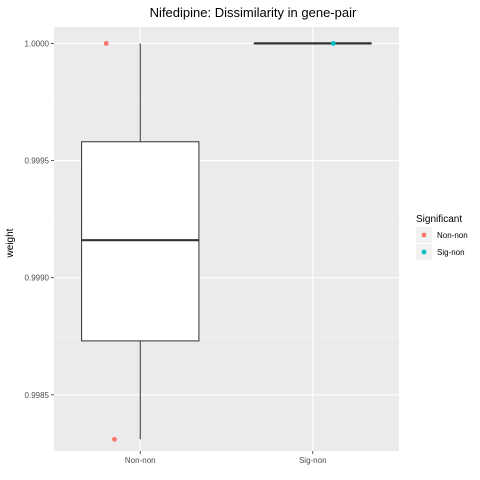  Describe the element at coordinates (442, 243) in the screenshot. I see `legend: Non-non Sig-non` at that location.